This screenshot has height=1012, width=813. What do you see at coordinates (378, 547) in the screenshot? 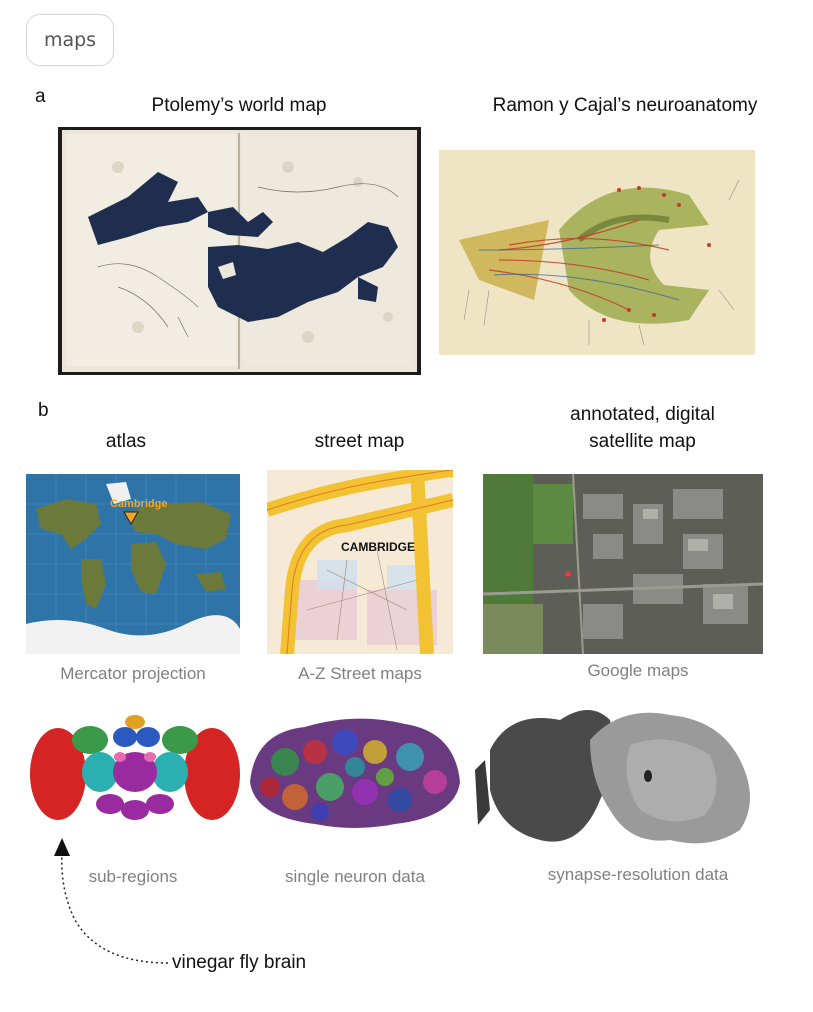
I see `street-map-label: CAMBRIDGE` at bounding box center [378, 547].